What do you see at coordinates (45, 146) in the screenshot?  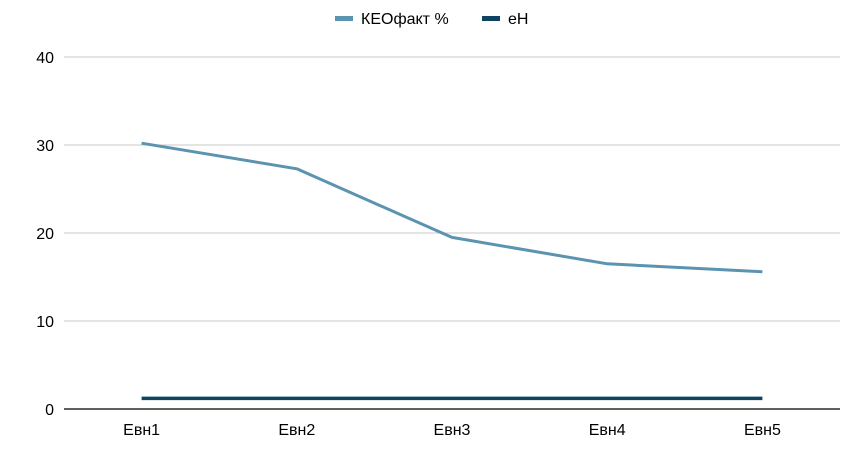 I see `y-tick-label: 30` at bounding box center [45, 146].